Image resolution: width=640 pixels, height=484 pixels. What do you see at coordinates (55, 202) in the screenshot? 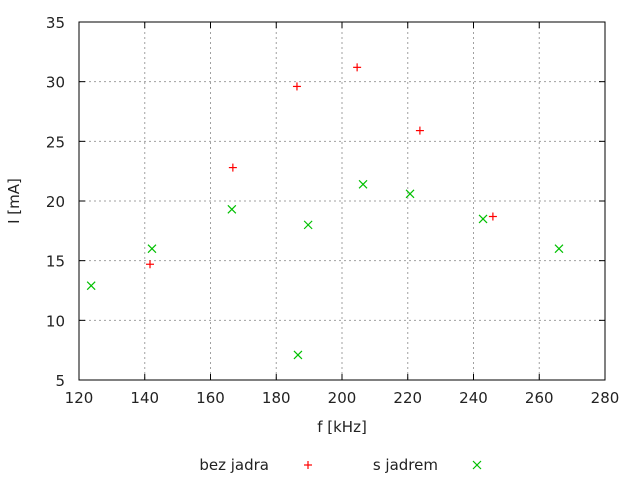
I see `y-tick-label: 20` at bounding box center [55, 202].